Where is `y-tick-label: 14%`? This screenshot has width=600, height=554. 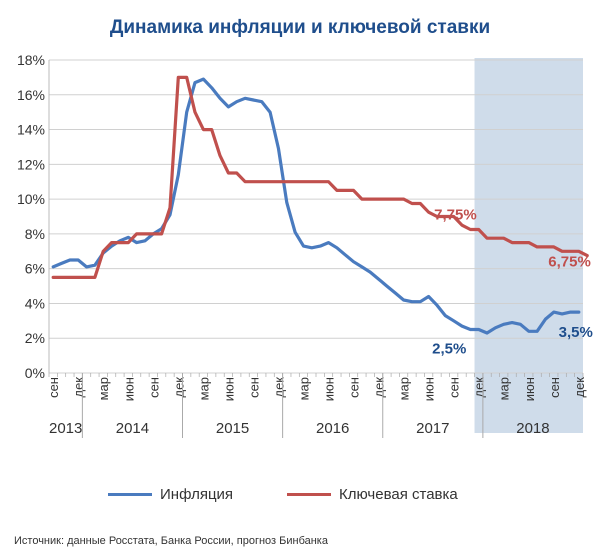 y-tick-label: 14% is located at coordinates (31, 130).